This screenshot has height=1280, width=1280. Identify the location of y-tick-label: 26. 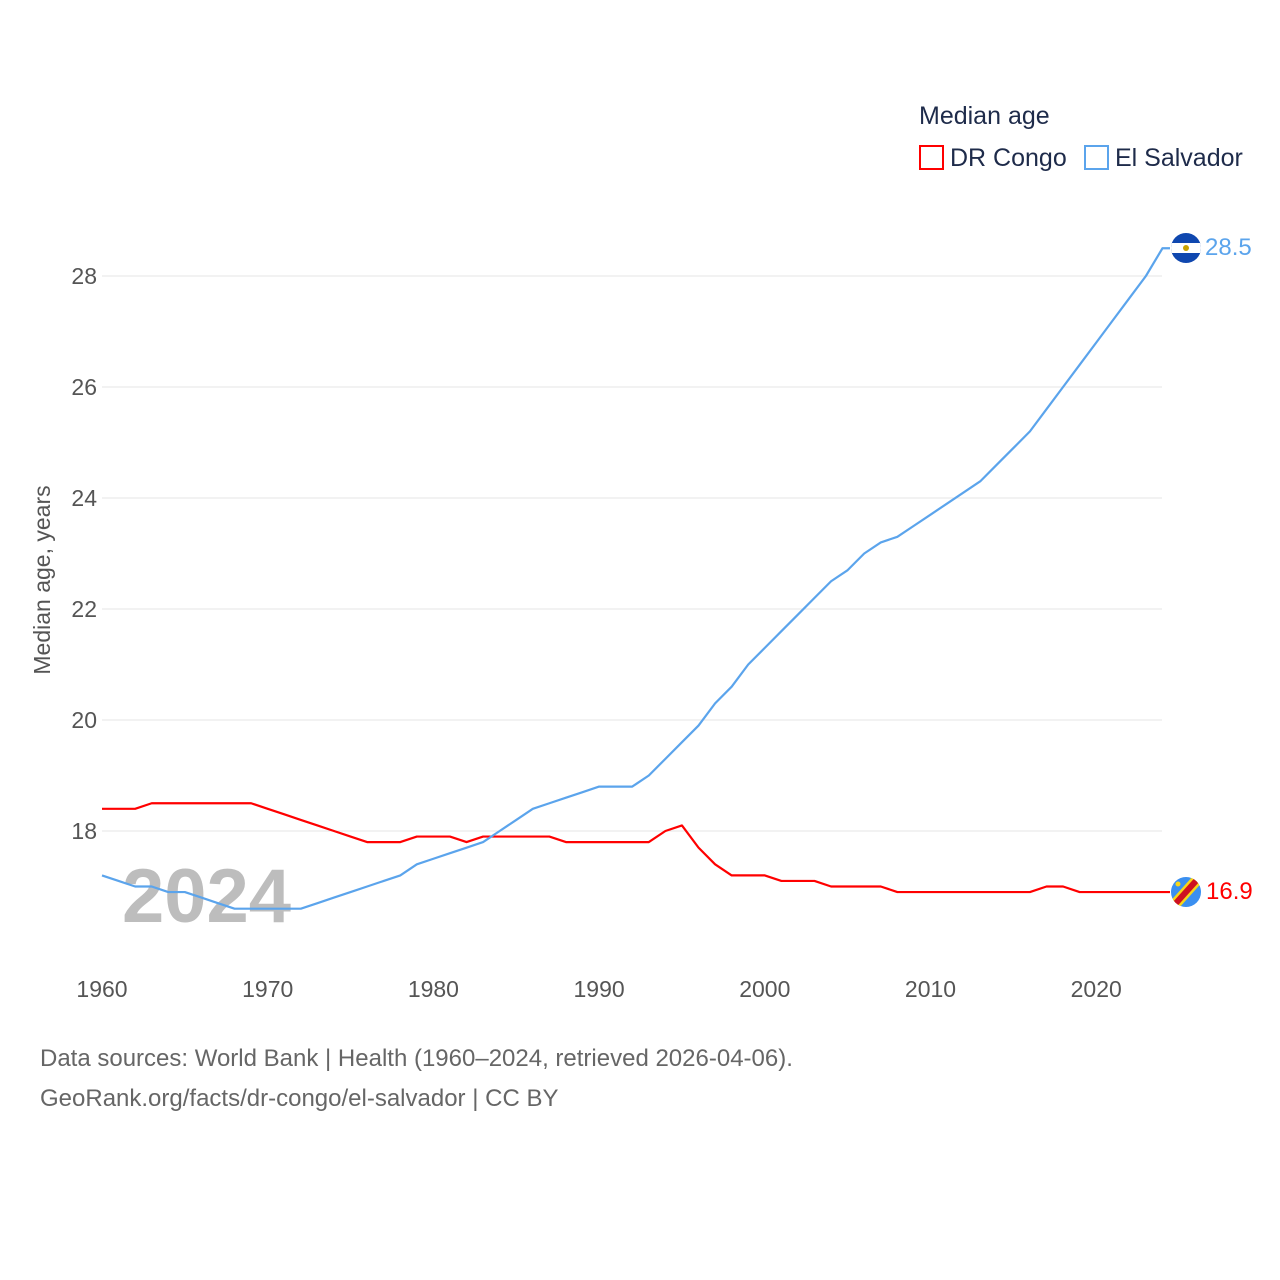
(84, 387).